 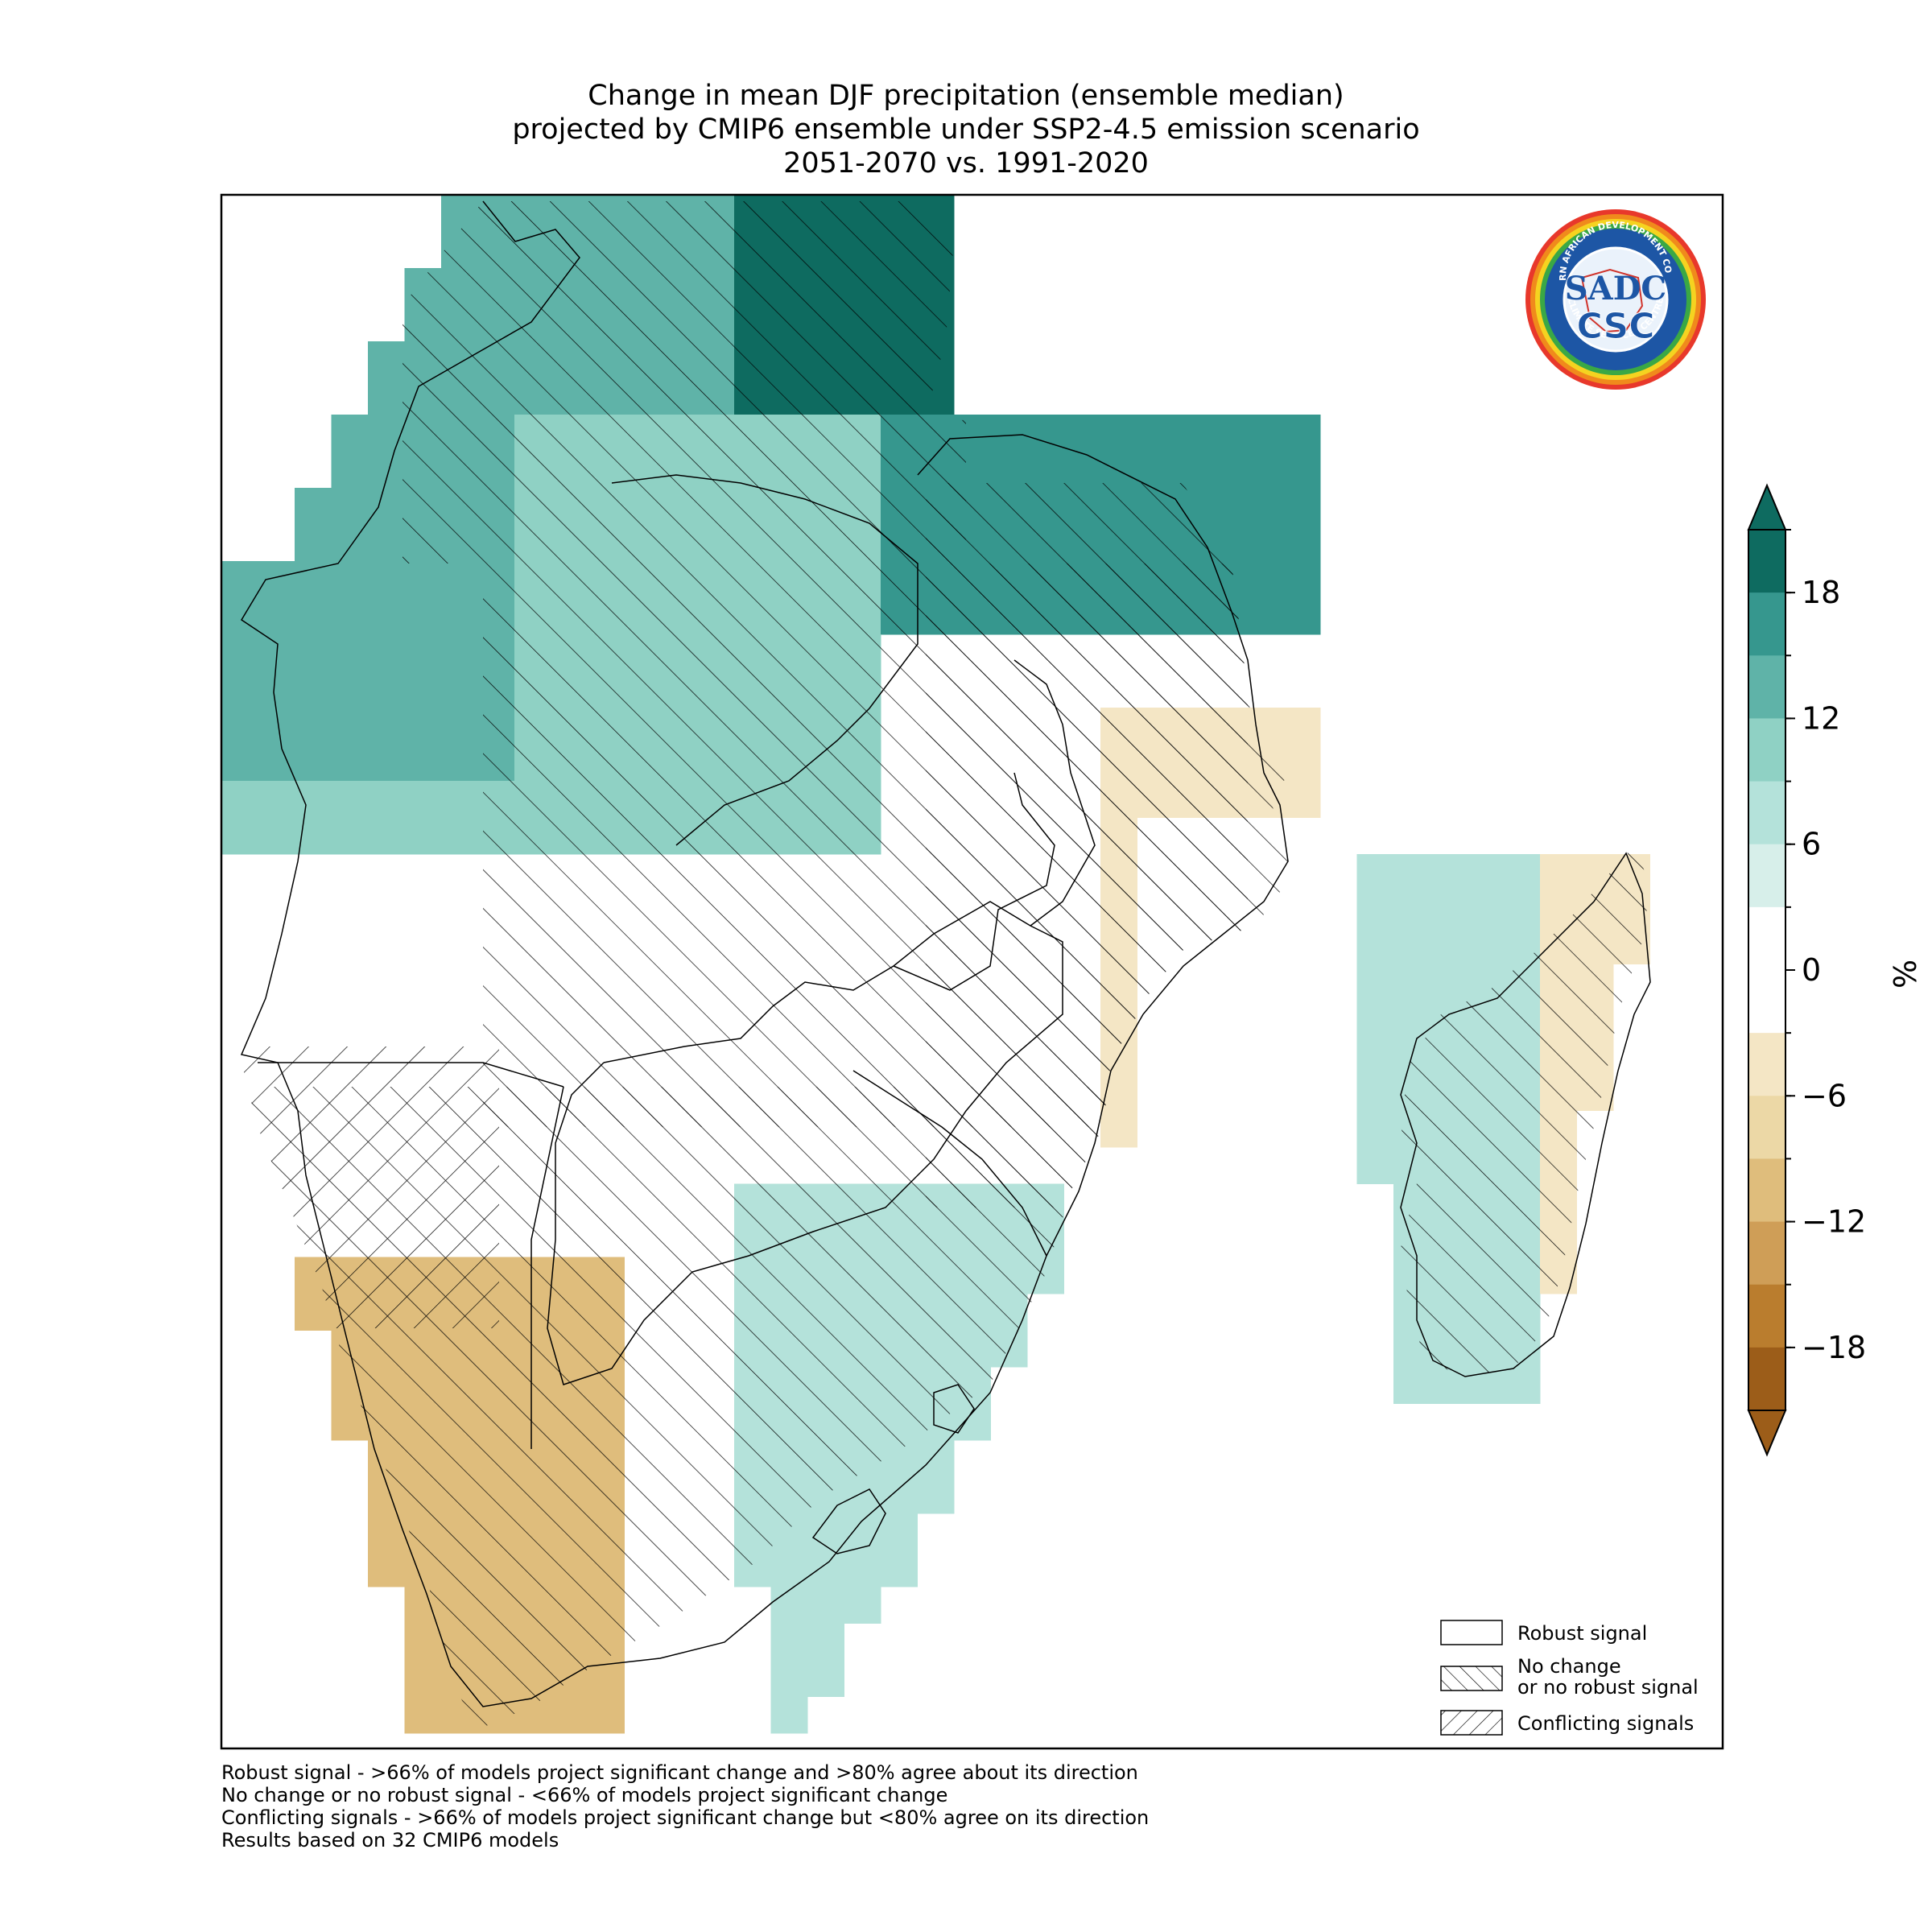 I want to click on colorbar-tick-label: 18, so click(x=1821, y=592).